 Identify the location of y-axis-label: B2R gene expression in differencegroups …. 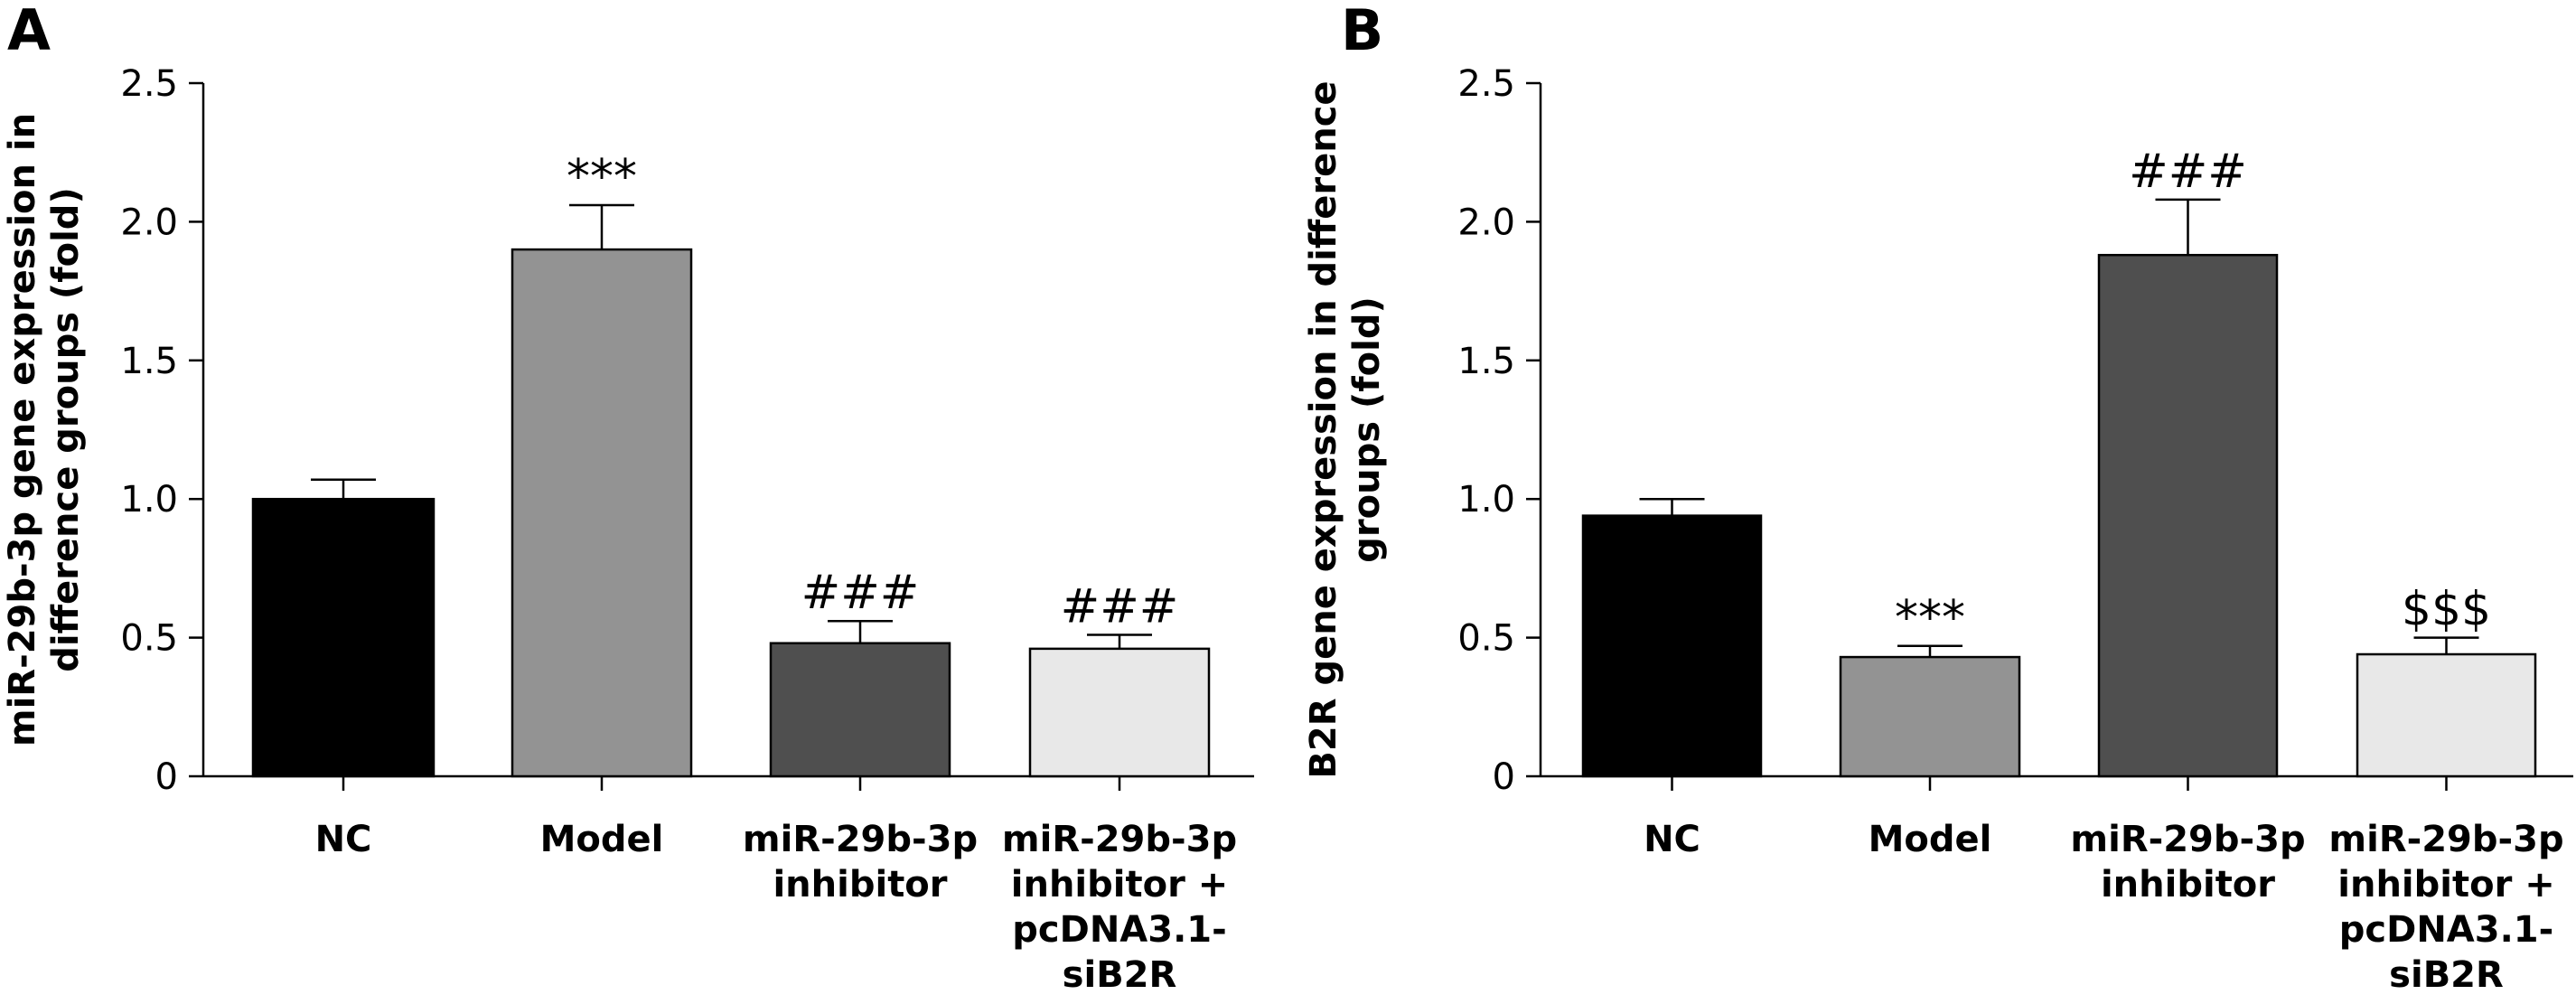
(1345, 429).